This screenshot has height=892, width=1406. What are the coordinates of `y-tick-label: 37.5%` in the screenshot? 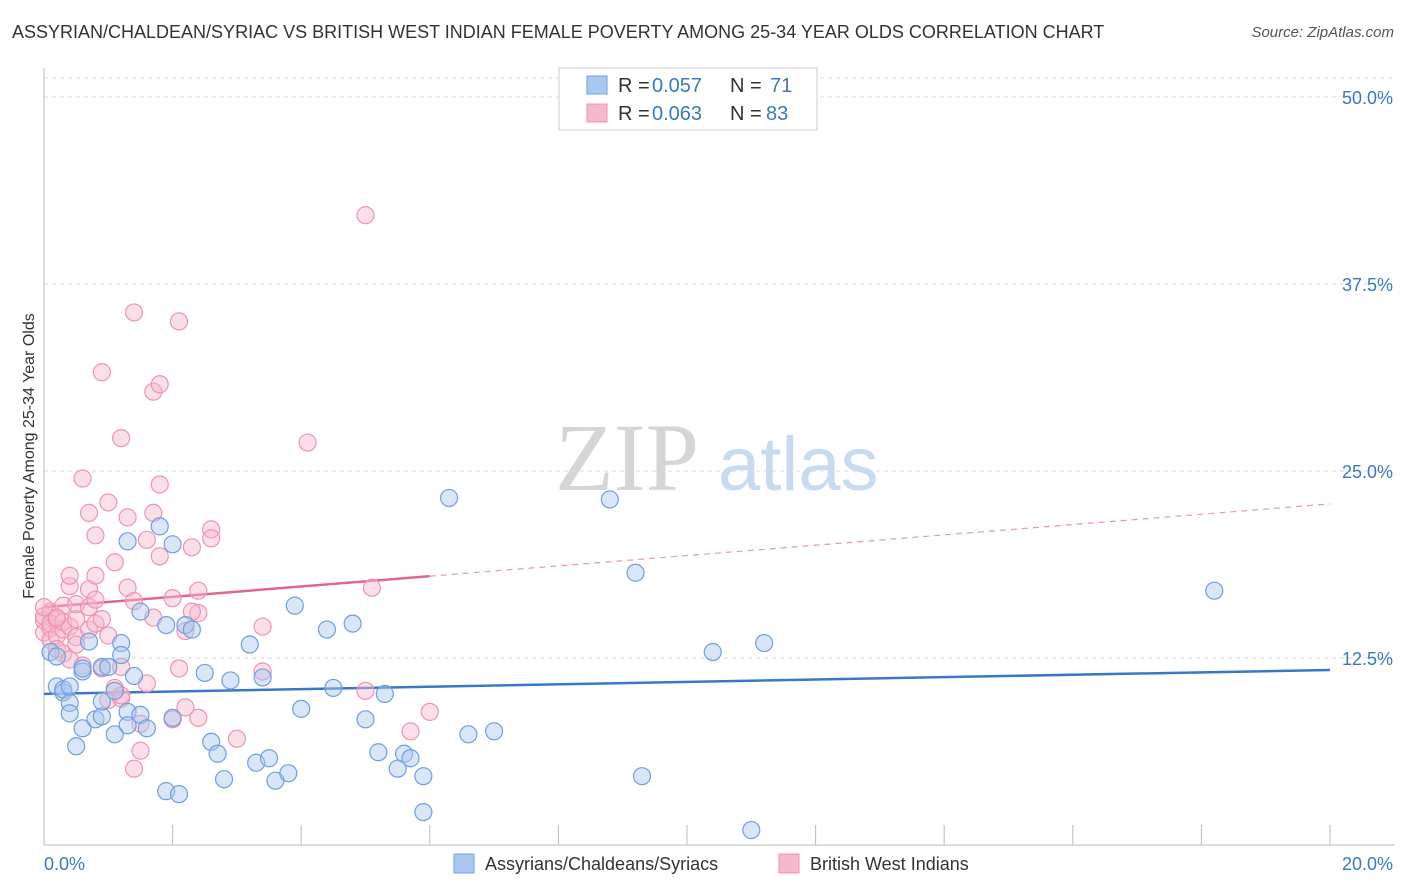 It's located at (1367, 285).